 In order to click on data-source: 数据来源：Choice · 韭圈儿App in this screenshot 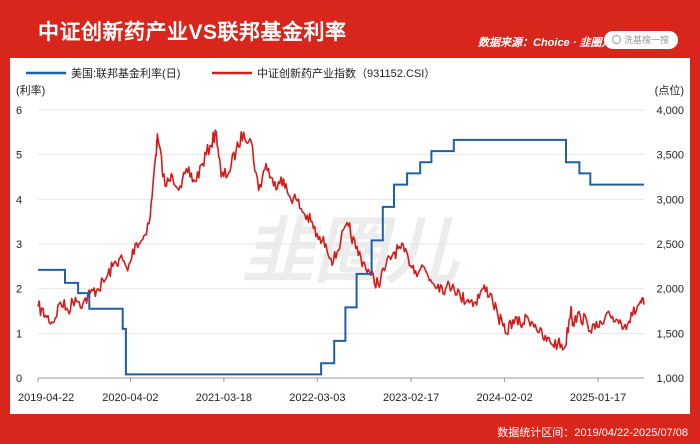, I will do `click(556, 43)`.